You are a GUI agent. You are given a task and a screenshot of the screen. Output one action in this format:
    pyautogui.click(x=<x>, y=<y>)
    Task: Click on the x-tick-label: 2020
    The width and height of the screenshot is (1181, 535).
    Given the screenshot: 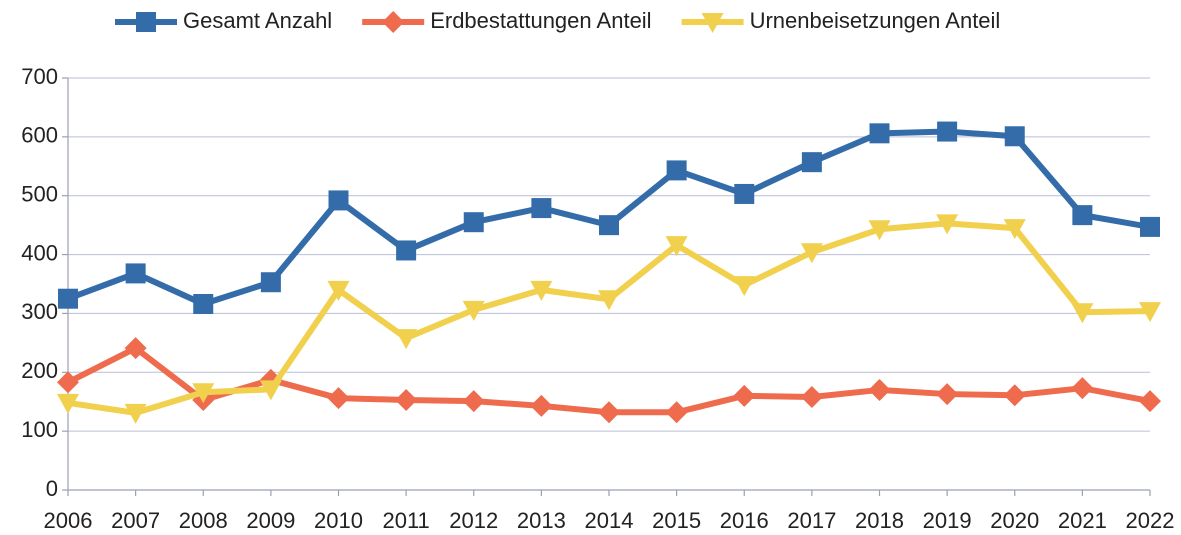 What is the action you would take?
    pyautogui.click(x=1014, y=520)
    